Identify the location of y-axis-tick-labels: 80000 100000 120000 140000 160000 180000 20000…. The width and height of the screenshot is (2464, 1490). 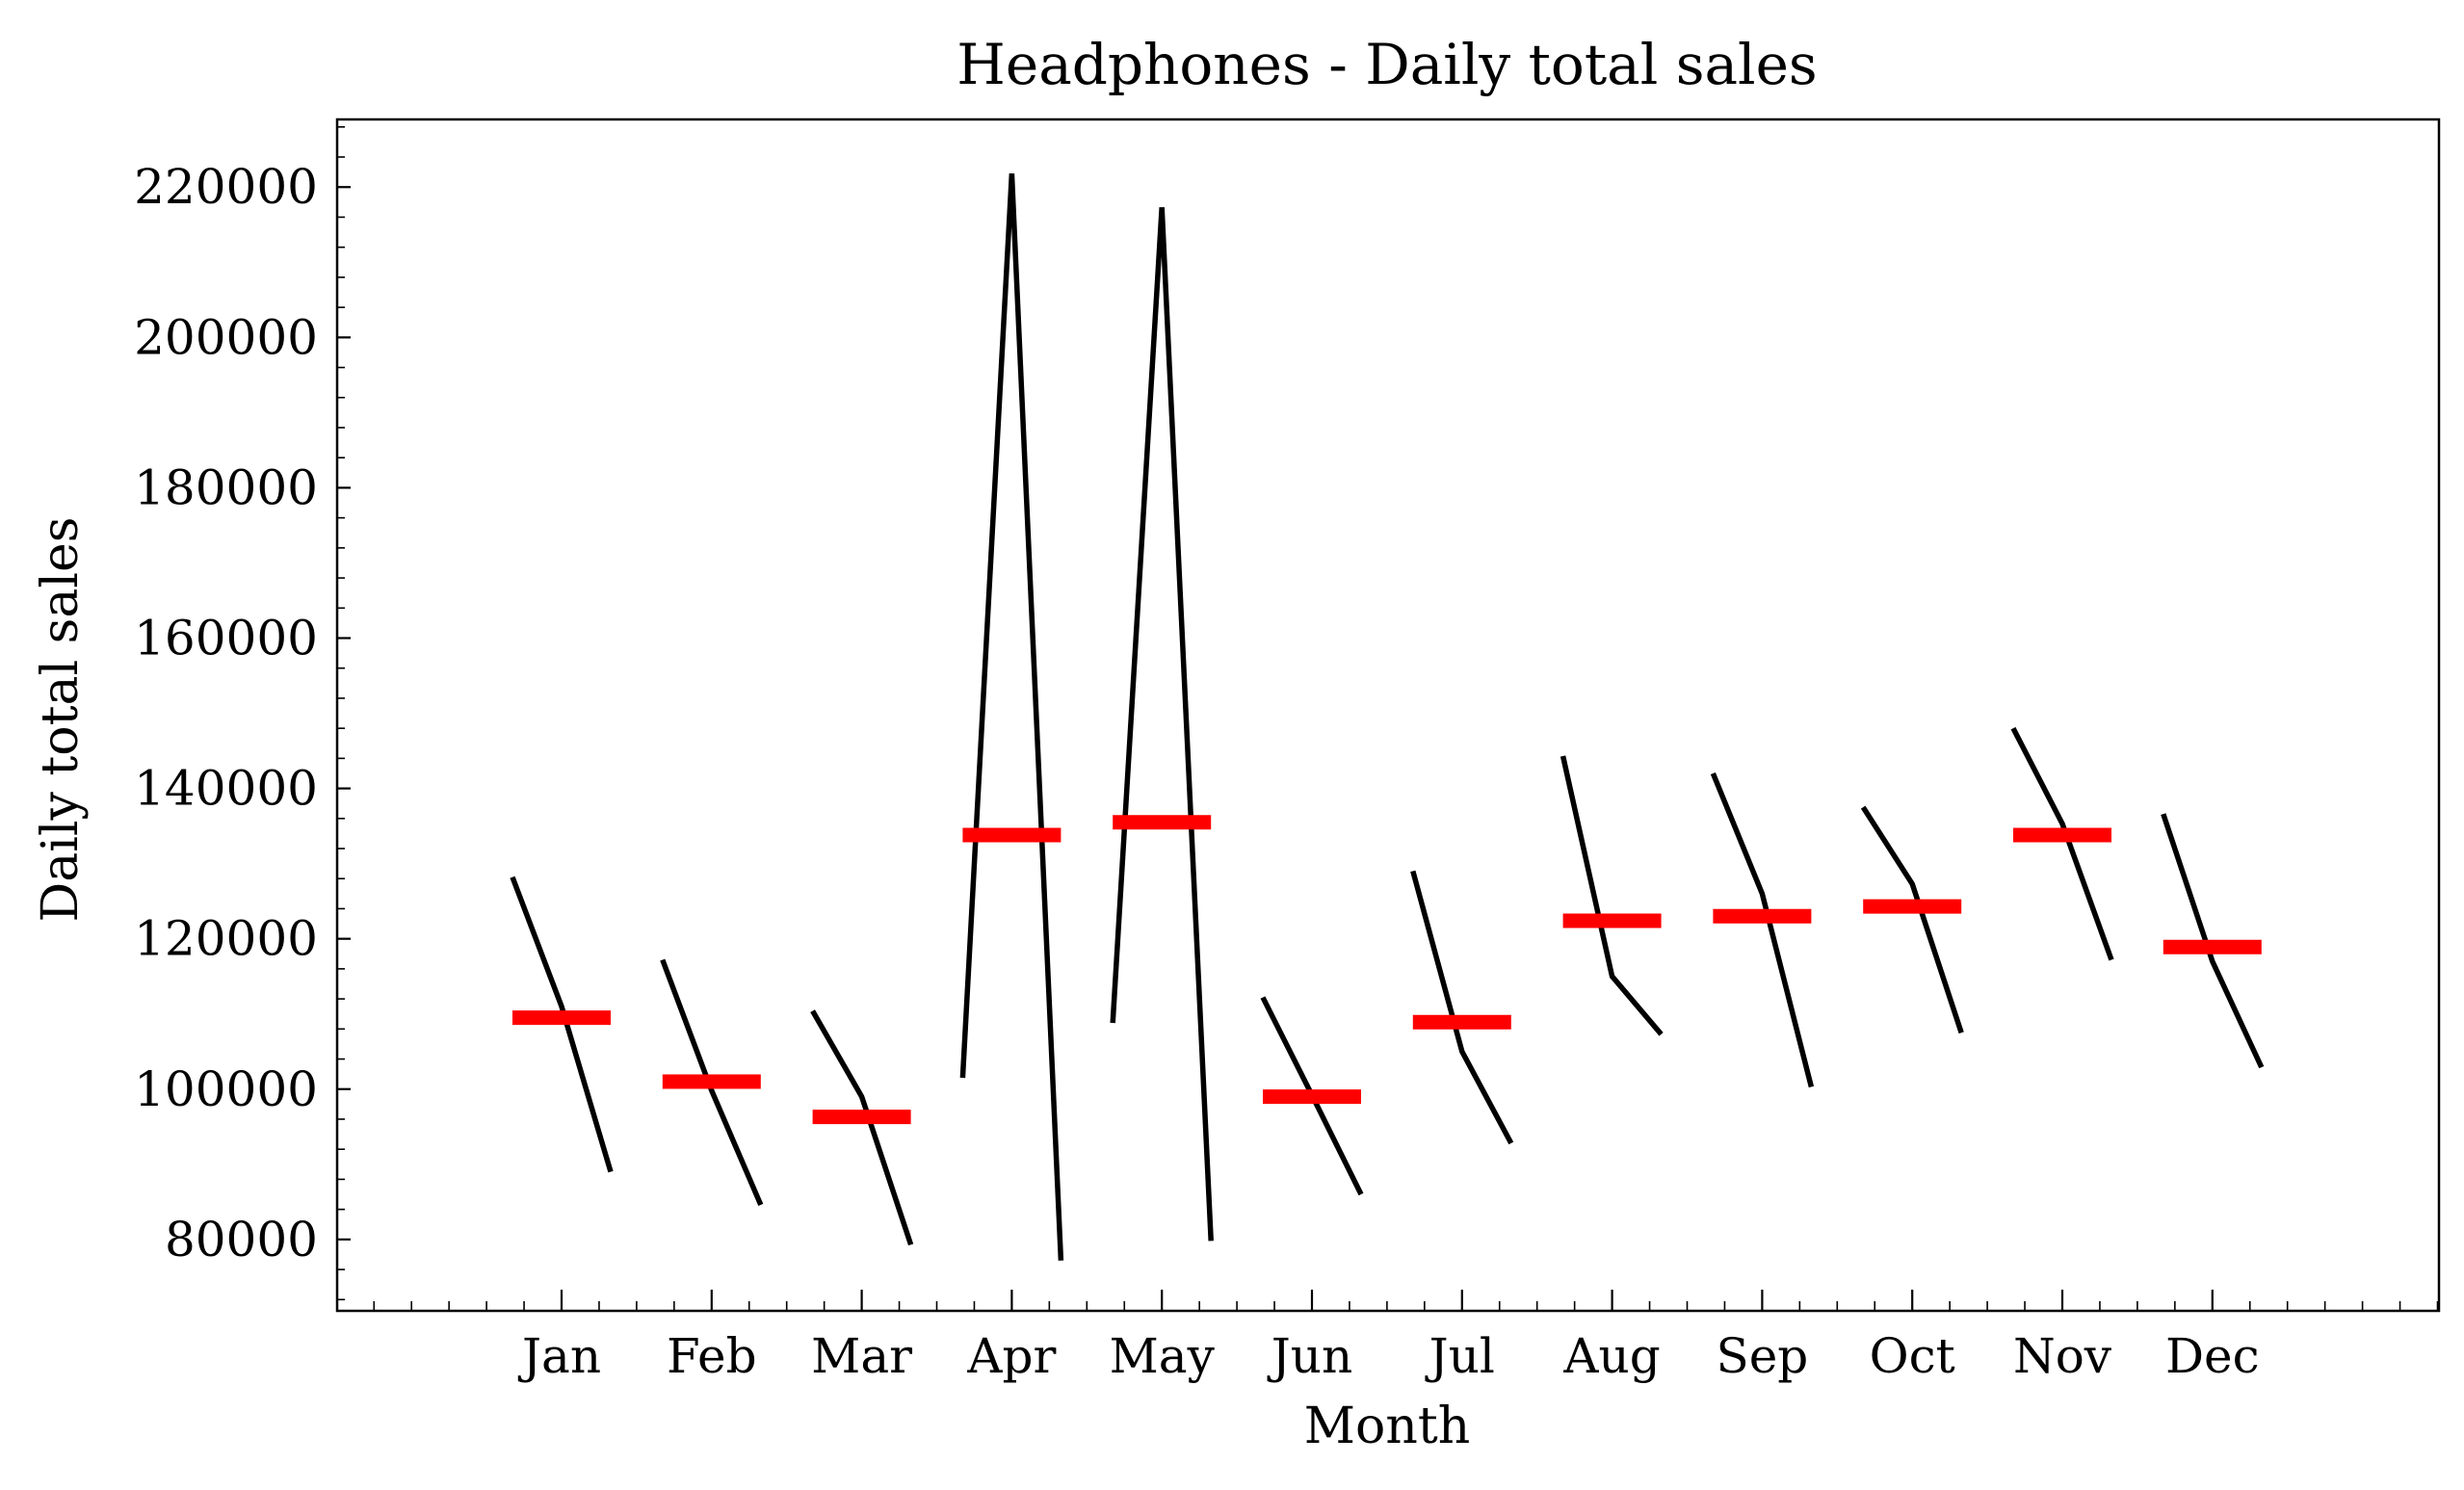
(226, 714).